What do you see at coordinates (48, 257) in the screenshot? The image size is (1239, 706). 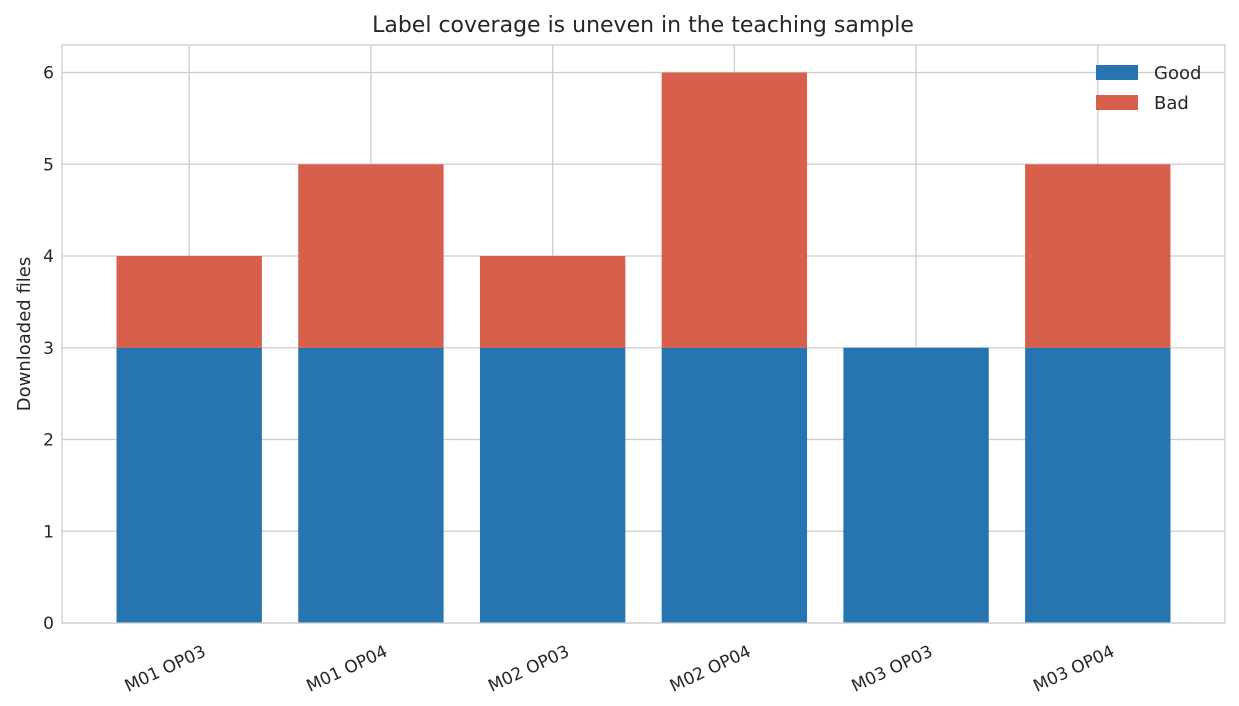 I see `y-tick-label: 4` at bounding box center [48, 257].